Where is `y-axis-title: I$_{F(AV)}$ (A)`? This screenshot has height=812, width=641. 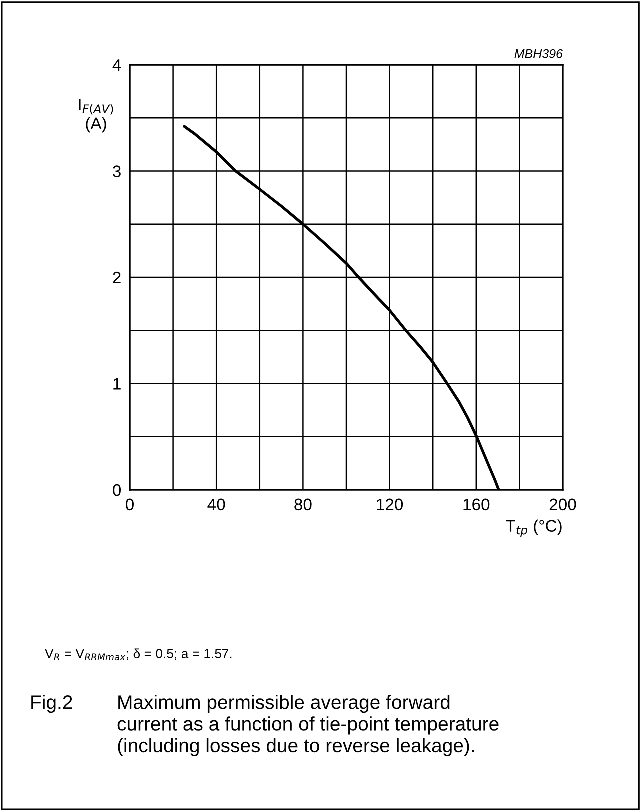 y-axis-title: I$_{F(AV)}$ (A) is located at coordinates (96, 116).